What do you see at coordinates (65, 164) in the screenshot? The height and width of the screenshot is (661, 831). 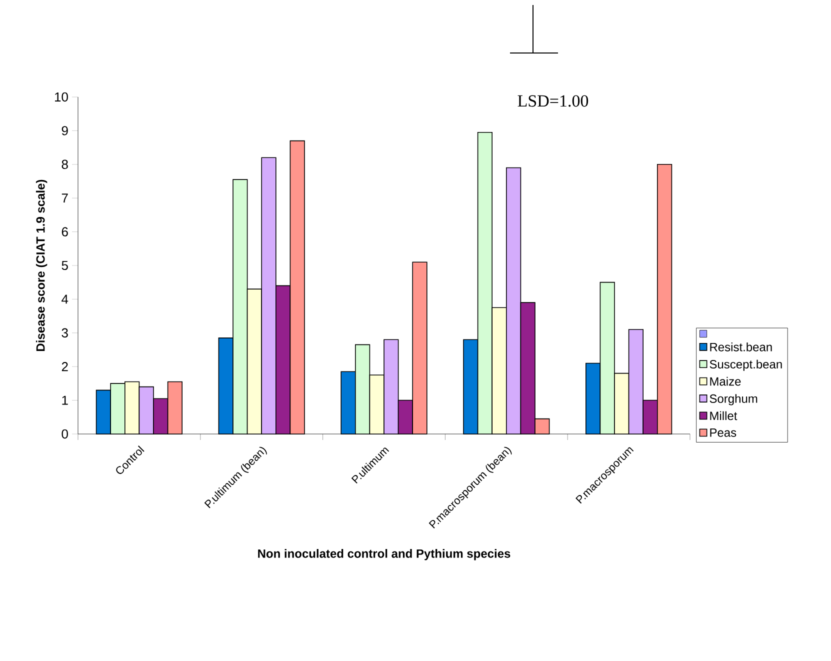 I see `y-tick-label: 8` at bounding box center [65, 164].